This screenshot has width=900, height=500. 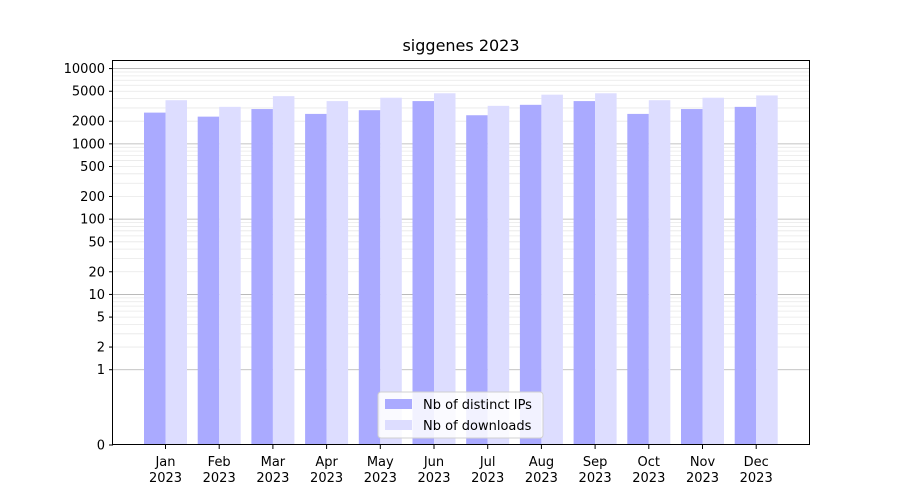 What do you see at coordinates (230, 275) in the screenshot?
I see `bar-downloads: Nb of downloads: 3100` at bounding box center [230, 275].